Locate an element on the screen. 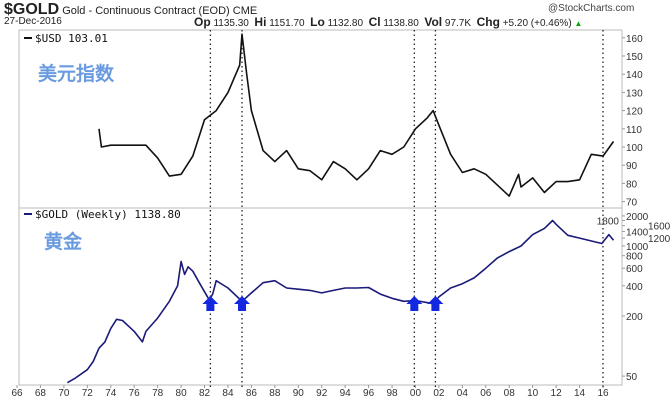  y-tick-label-gold: 1400 is located at coordinates (637, 232).